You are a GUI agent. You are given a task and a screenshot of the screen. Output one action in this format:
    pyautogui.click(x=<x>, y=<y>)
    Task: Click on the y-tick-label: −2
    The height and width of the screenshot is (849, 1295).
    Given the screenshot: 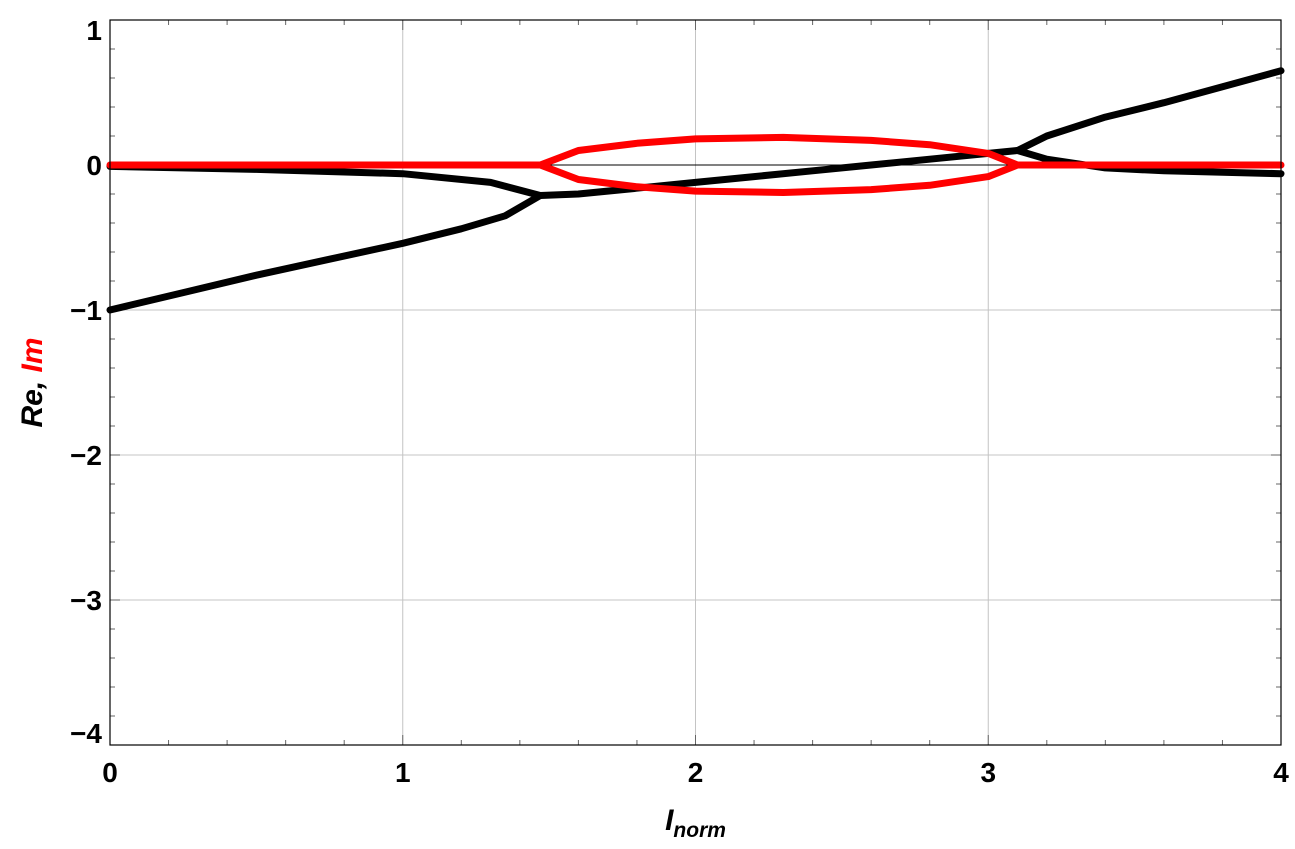 What is the action you would take?
    pyautogui.click(x=86, y=455)
    